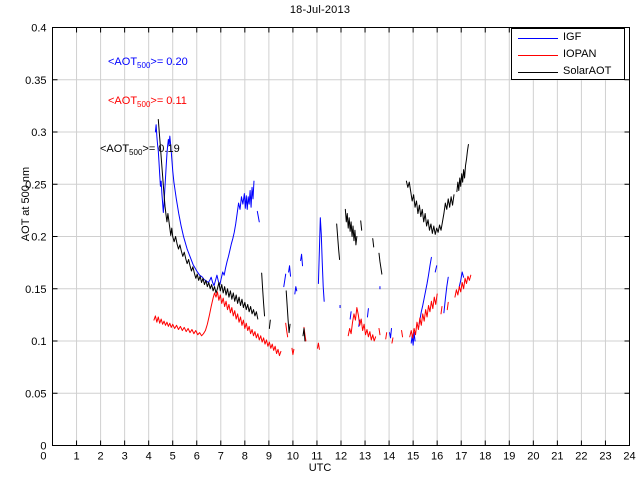 The width and height of the screenshot is (640, 480). Describe the element at coordinates (538, 38) in the screenshot. I see `legend-swatch-igf` at that location.